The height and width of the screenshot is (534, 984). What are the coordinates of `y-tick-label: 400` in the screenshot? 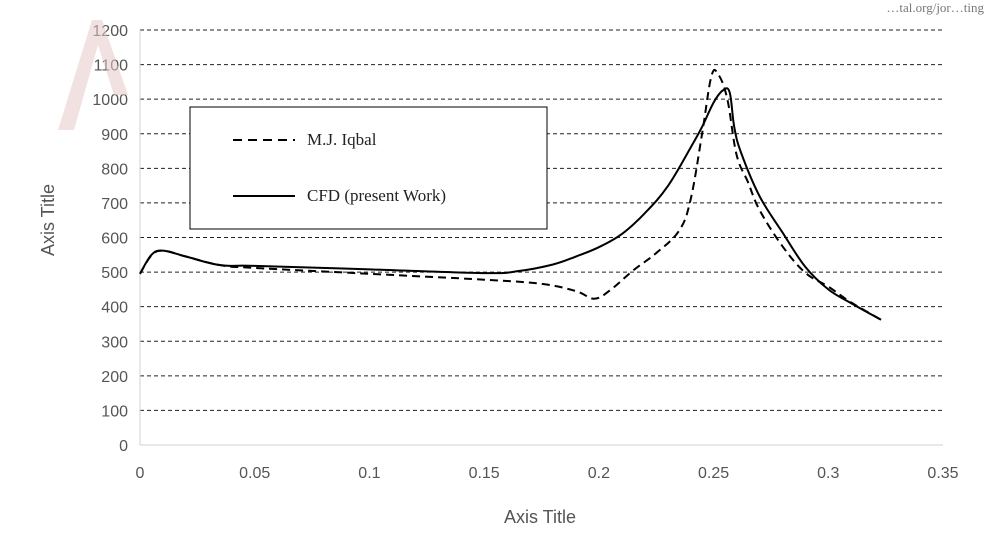 It's located at (114, 308).